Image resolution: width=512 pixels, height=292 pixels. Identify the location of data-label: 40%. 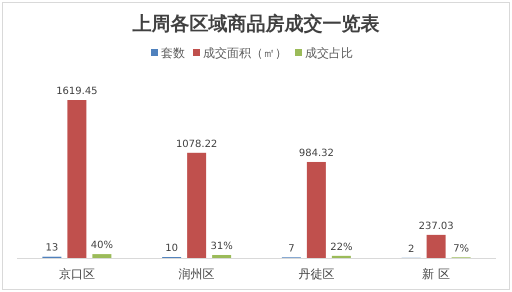
(101, 246).